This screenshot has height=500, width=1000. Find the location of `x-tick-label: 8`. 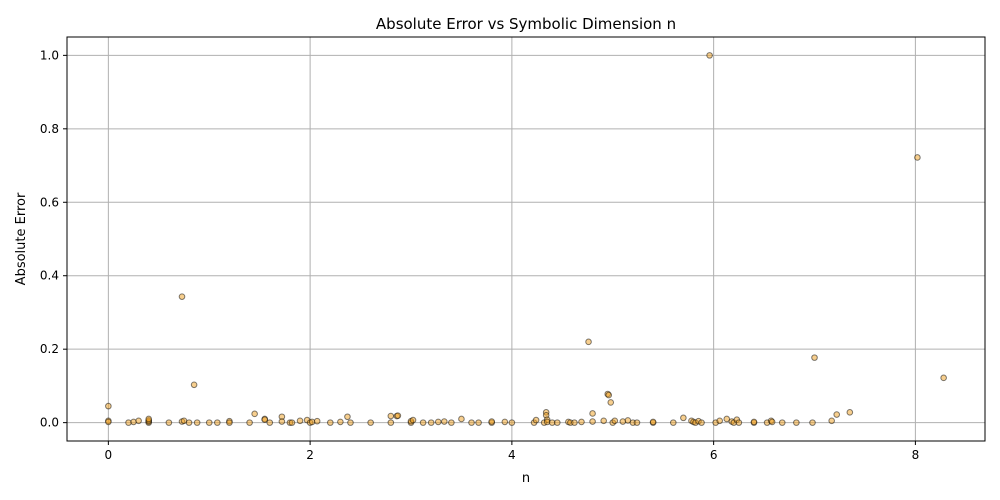

x-tick-label: 8 is located at coordinates (916, 455).